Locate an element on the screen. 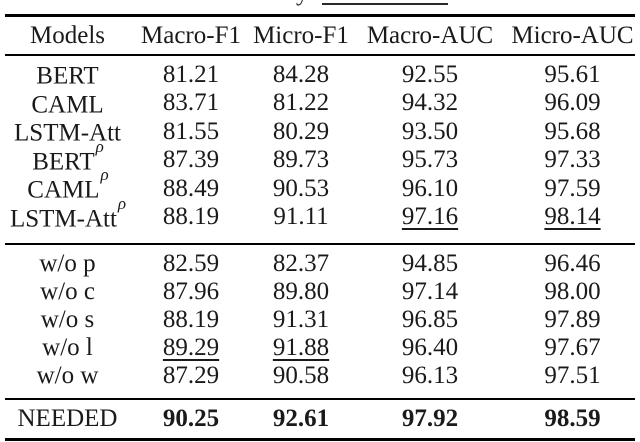 Image resolution: width=640 pixels, height=442 pixels. caption-underline-fragment is located at coordinates (385, 4).